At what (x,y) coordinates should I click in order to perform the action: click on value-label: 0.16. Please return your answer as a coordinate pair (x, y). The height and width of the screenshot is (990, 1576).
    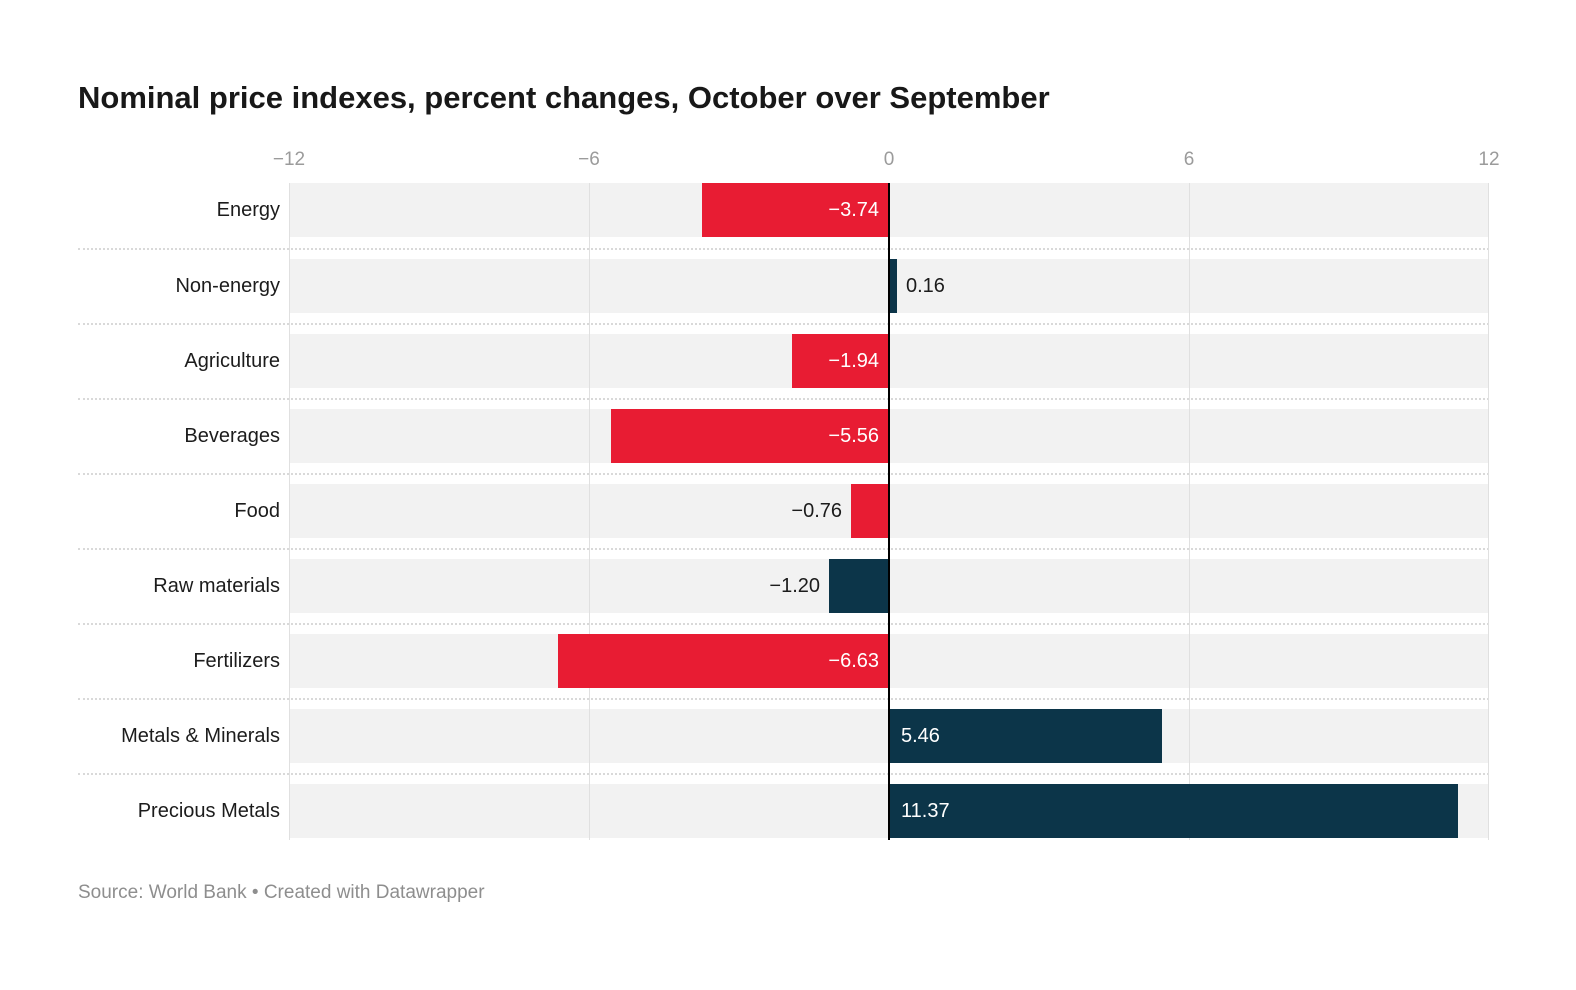
    Looking at the image, I should click on (925, 285).